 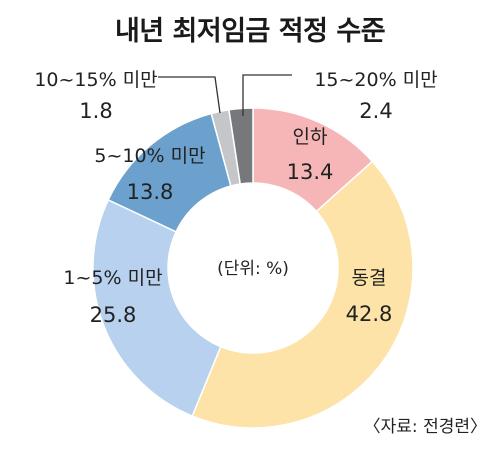 What do you see at coordinates (150, 192) in the screenshot?
I see `slice-value-3: 13.8` at bounding box center [150, 192].